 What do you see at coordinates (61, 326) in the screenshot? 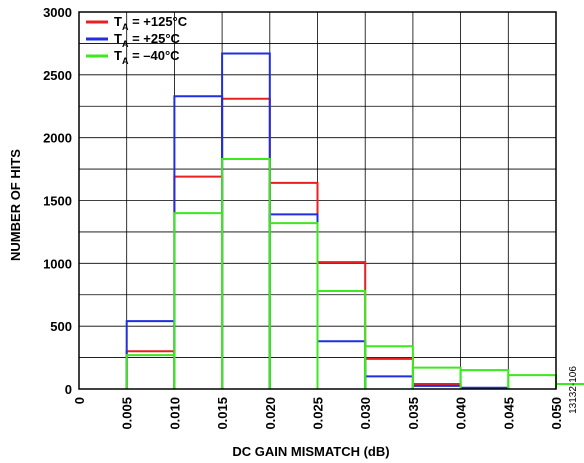
I see `y-tick-label: 500` at bounding box center [61, 326].